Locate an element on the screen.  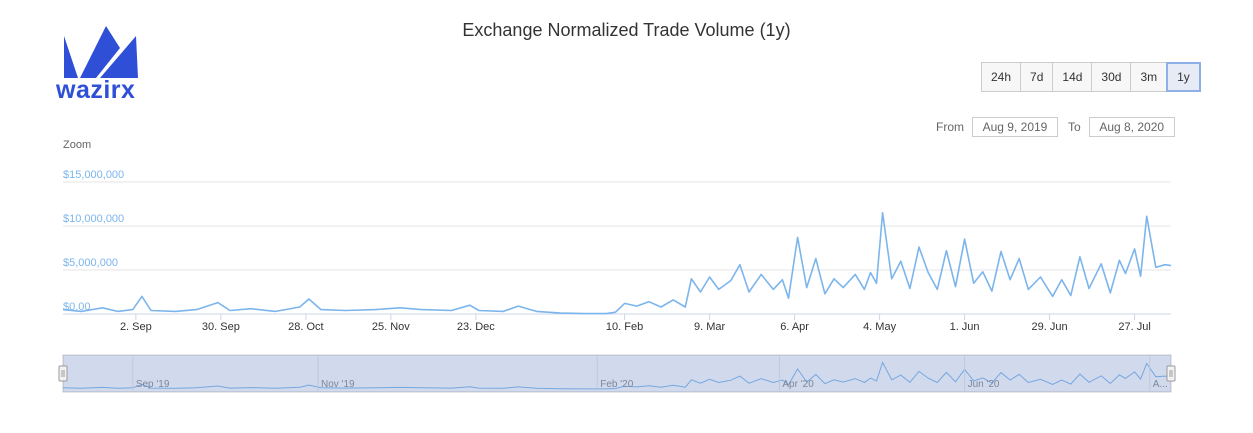
x-tick-label: 1. Jun is located at coordinates (965, 327).